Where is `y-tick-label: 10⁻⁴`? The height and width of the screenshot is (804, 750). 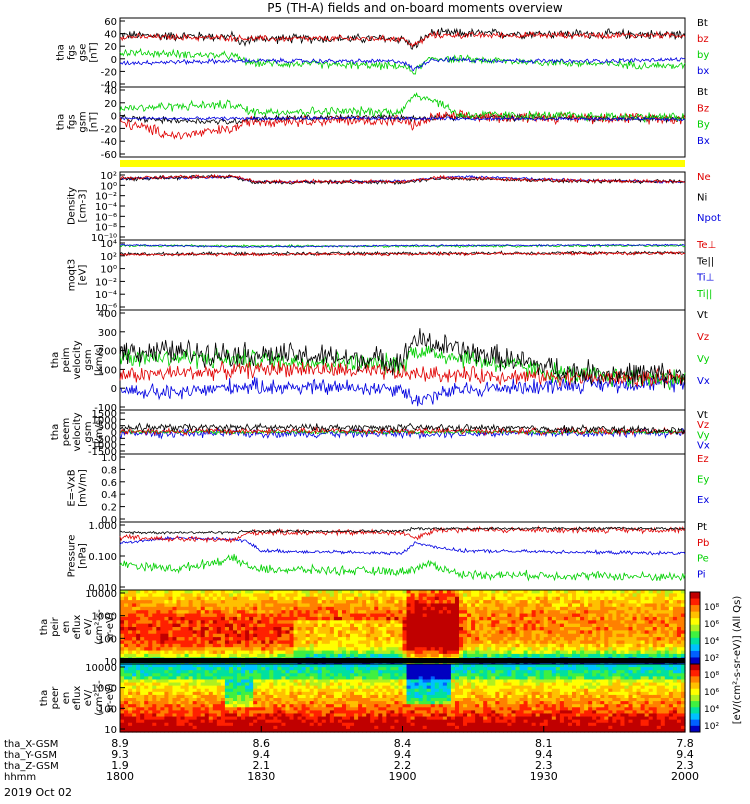 y-tick-label: 10⁻⁴ is located at coordinates (106, 295).